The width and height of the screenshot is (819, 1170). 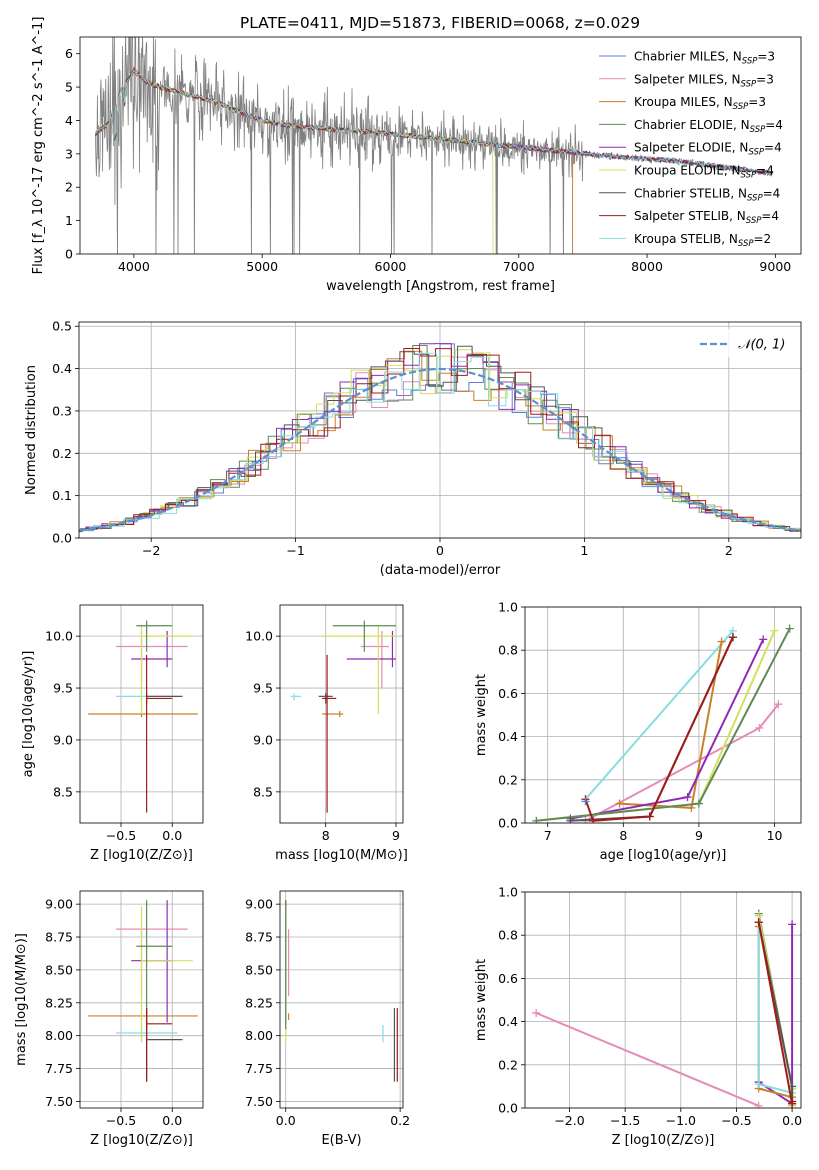 What do you see at coordinates (263, 739) in the screenshot?
I see `y-tick-label: 9.0` at bounding box center [263, 739].